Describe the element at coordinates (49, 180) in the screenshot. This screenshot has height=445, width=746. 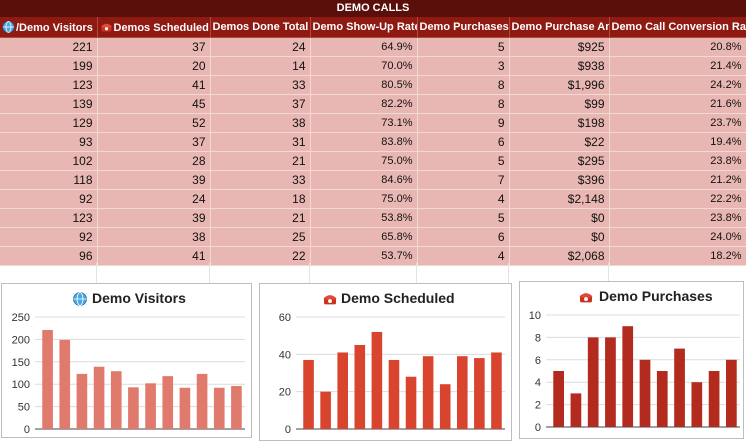
I see `table-cell: 118` at that location.